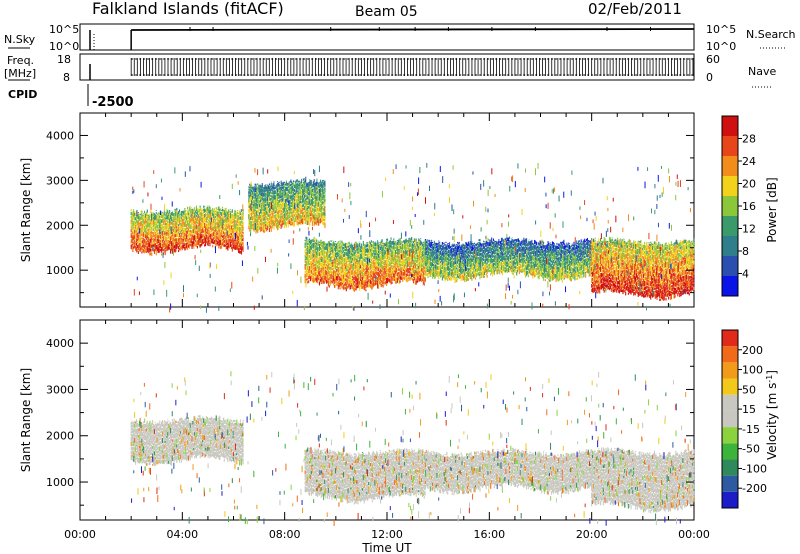  I want to click on nsky-trace, so click(392, 38).